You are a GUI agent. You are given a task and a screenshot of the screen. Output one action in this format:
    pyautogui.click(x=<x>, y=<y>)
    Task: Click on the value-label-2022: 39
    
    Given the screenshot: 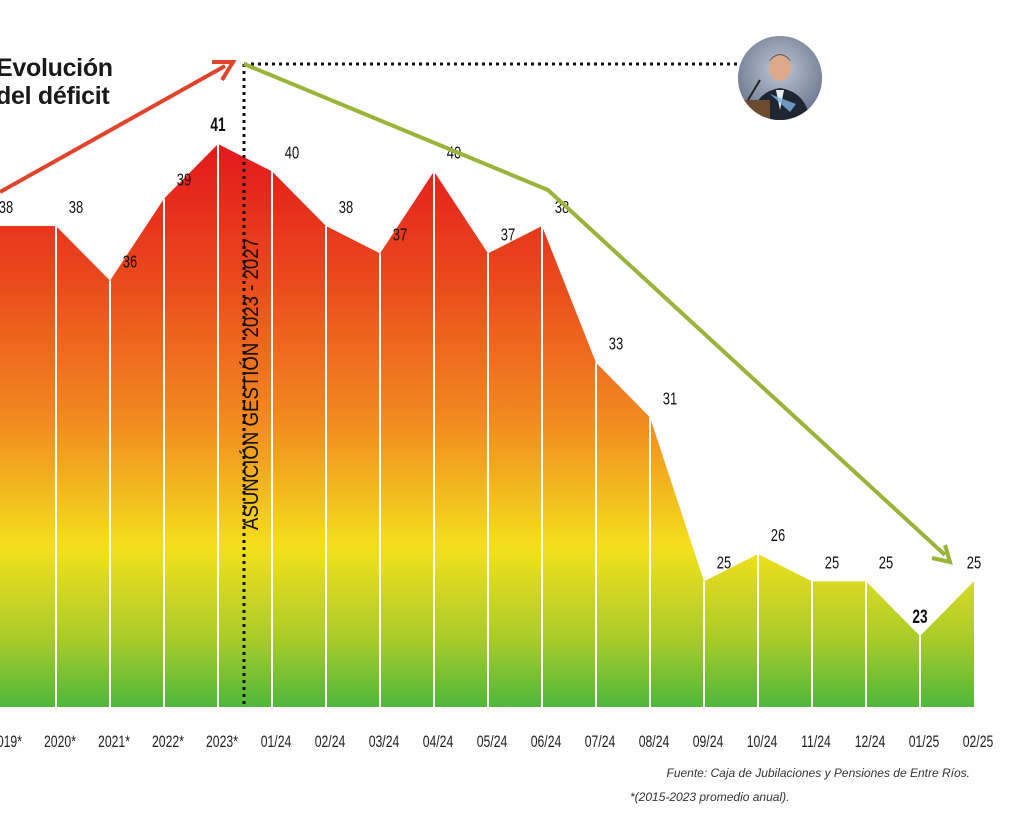 What is the action you would take?
    pyautogui.click(x=184, y=181)
    